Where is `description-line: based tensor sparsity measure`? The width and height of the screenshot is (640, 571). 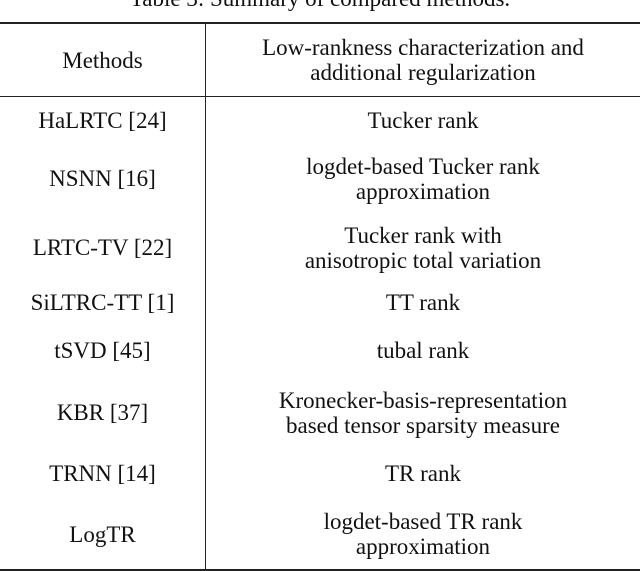 description-line: based tensor sparsity measure is located at coordinates (423, 425).